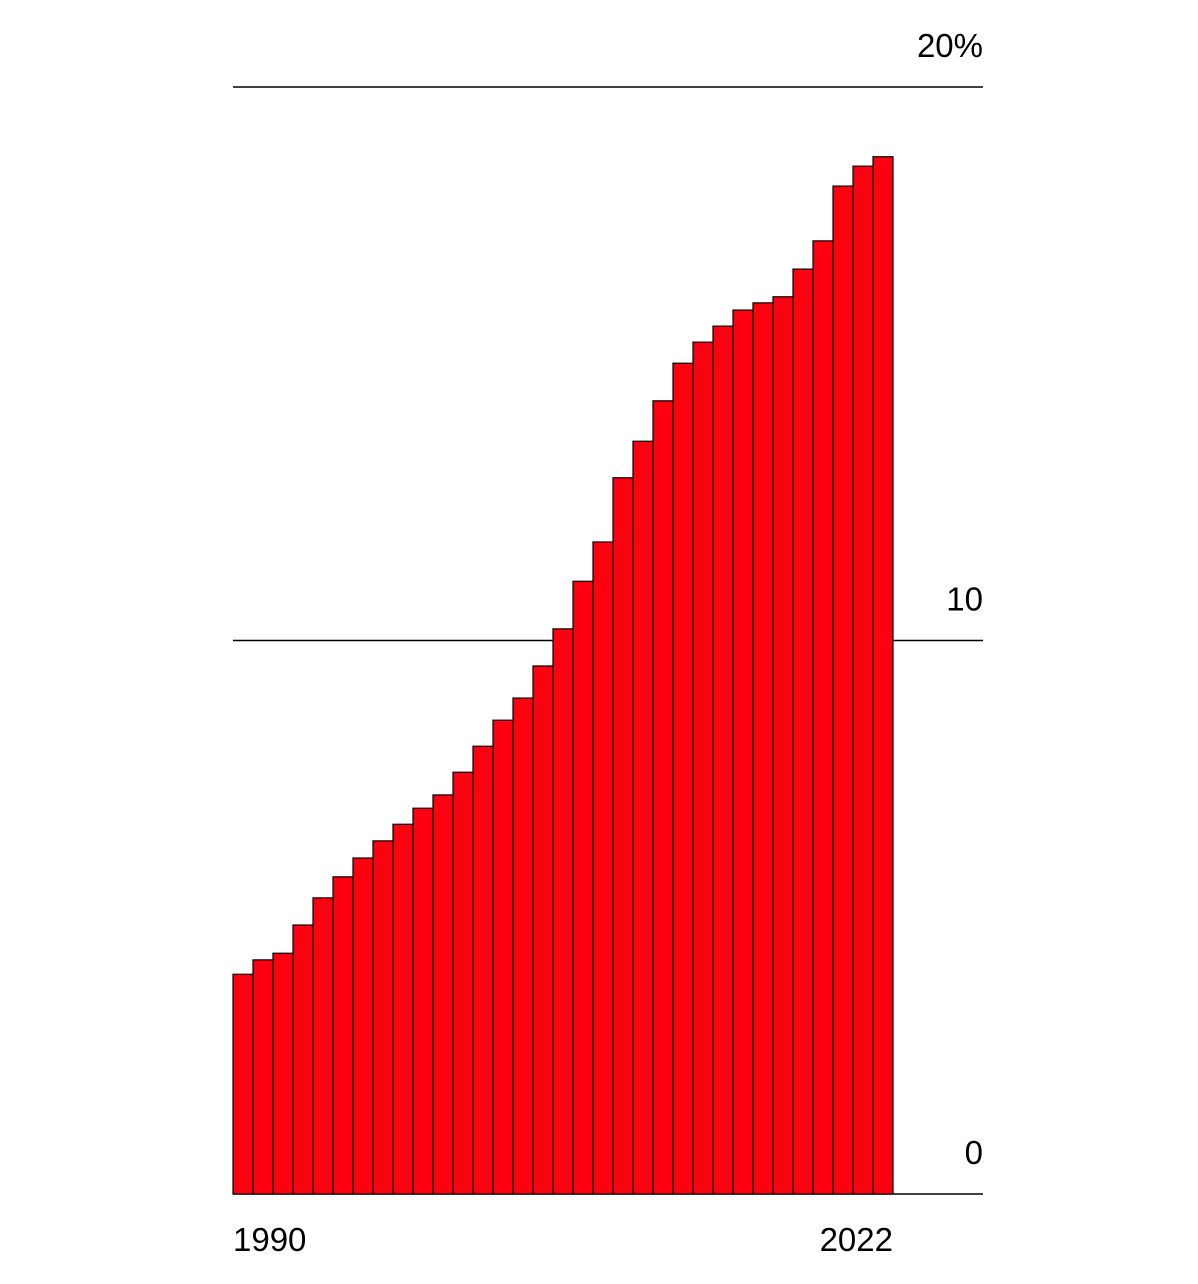 This screenshot has height=1284, width=1198. What do you see at coordinates (950, 45) in the screenshot?
I see `y-tick-label: 20%` at bounding box center [950, 45].